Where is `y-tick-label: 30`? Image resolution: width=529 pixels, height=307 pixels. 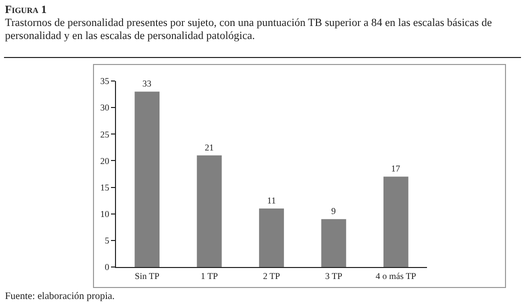
y-tick-label: 30 is located at coordinates (105, 107).